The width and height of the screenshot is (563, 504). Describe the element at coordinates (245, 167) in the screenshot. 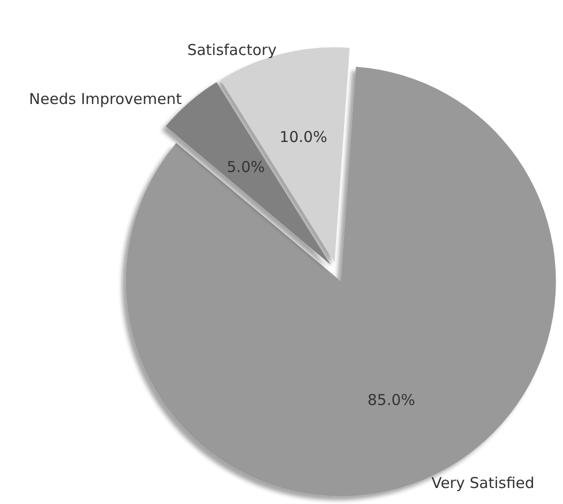

I see `data-label: 5.0%` at that location.